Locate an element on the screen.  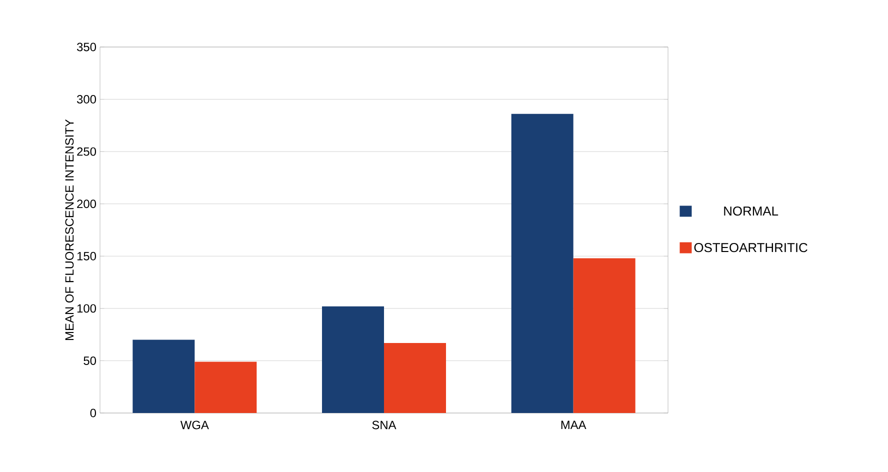
y-tick-label: 50 is located at coordinates (90, 360).